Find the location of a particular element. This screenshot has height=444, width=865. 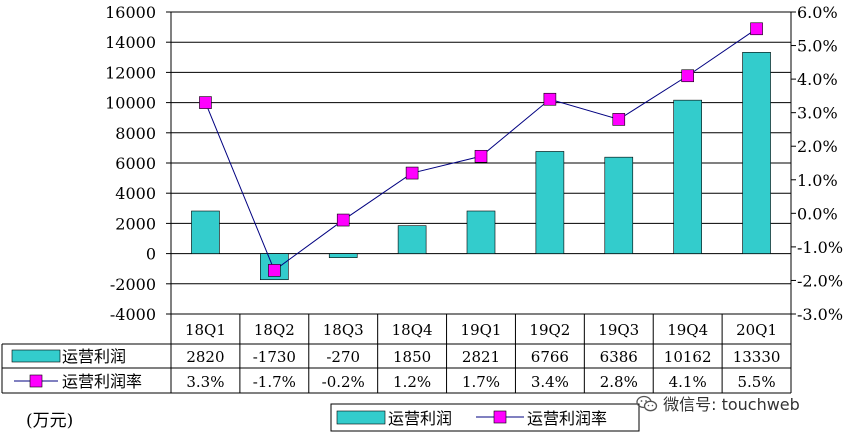

right-tick-label: 1.0% is located at coordinates (817, 180).